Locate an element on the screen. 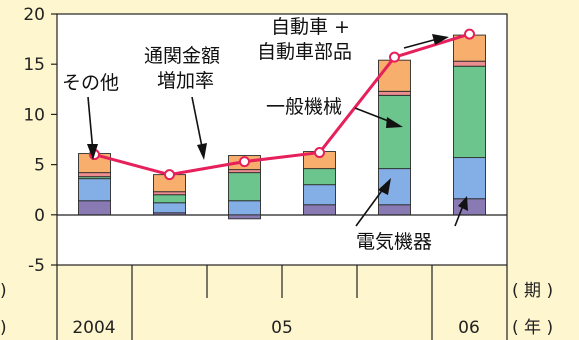  y-tick-label: 0 is located at coordinates (39, 216).